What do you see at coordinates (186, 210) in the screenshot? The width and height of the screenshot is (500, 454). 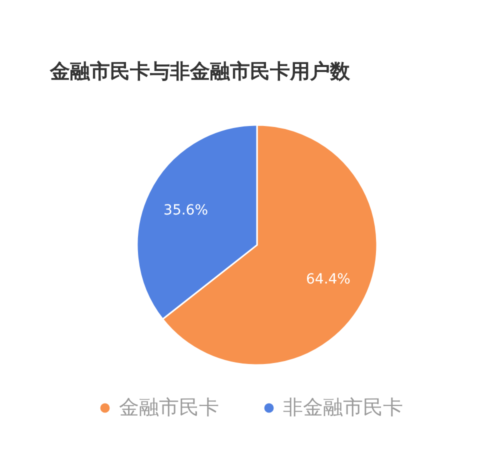 I see `data-label: 35.6%` at bounding box center [186, 210].